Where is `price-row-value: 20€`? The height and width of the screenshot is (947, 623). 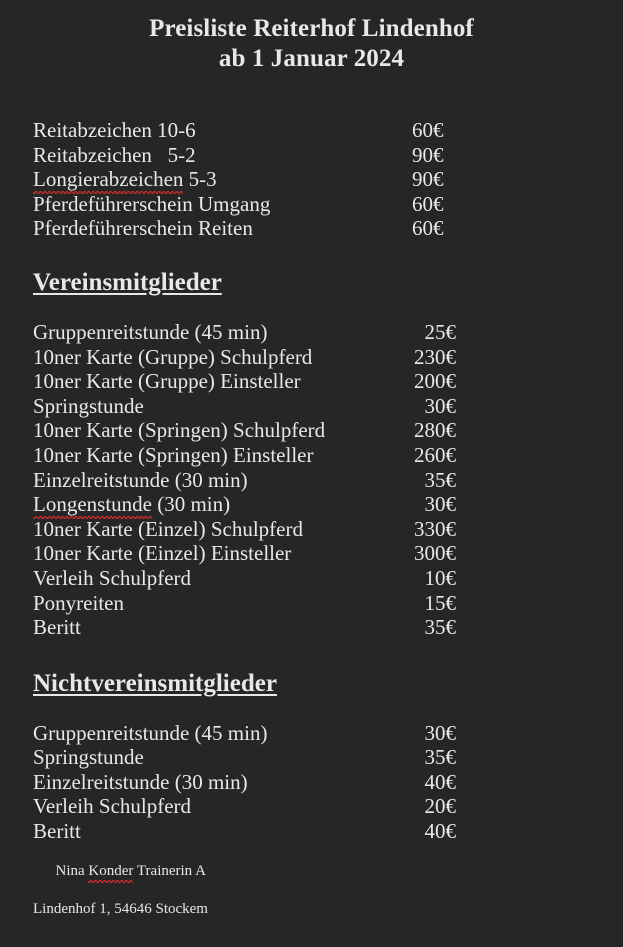 price-row-value: 20€ is located at coordinates (440, 806).